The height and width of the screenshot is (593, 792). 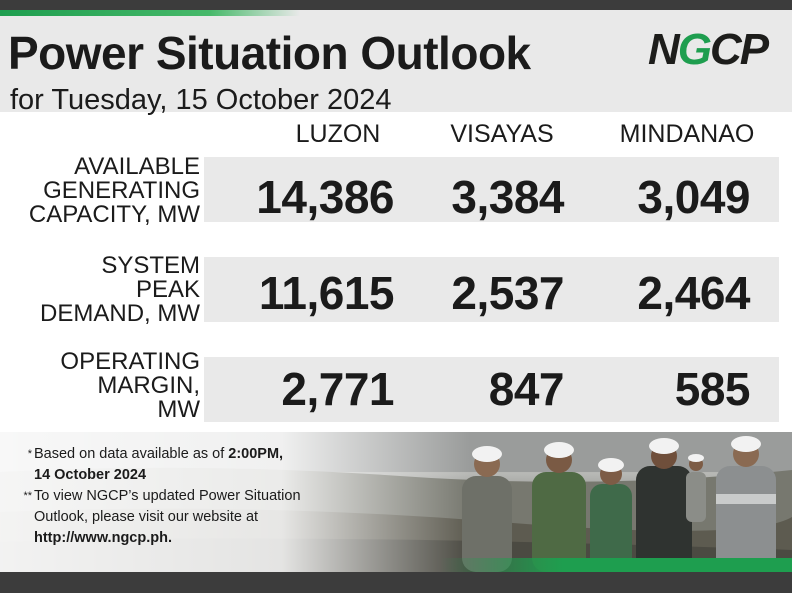 I want to click on value-luzon-margin: 2,771, so click(x=337, y=389).